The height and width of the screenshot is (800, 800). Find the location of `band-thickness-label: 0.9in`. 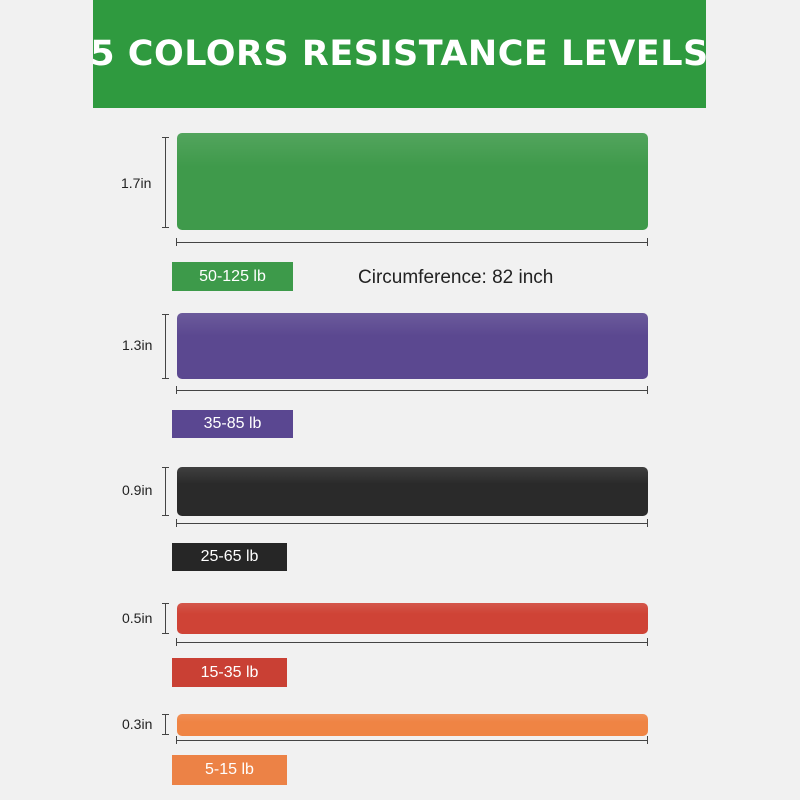

band-thickness-label: 0.9in is located at coordinates (137, 490).